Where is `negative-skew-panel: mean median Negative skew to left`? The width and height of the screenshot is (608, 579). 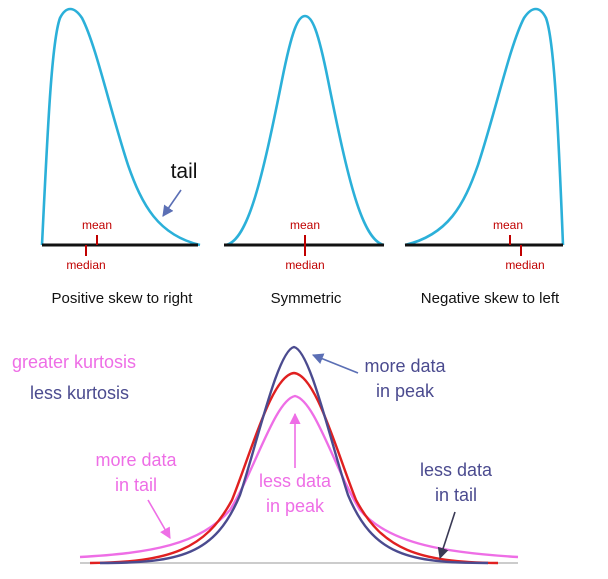 negative-skew-panel: mean median Negative skew to left is located at coordinates (484, 157).